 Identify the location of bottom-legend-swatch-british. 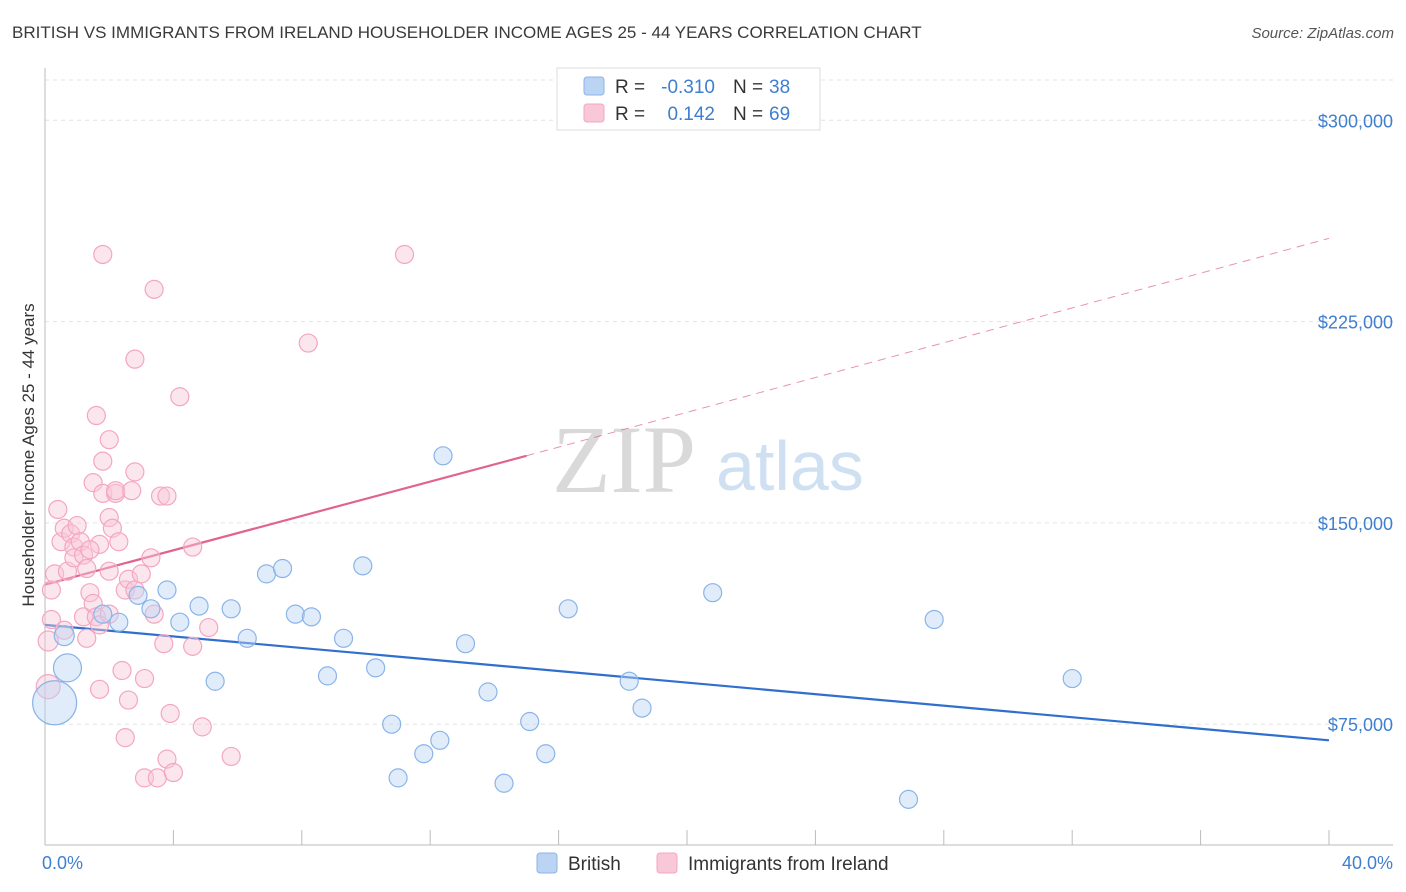
(547, 863).